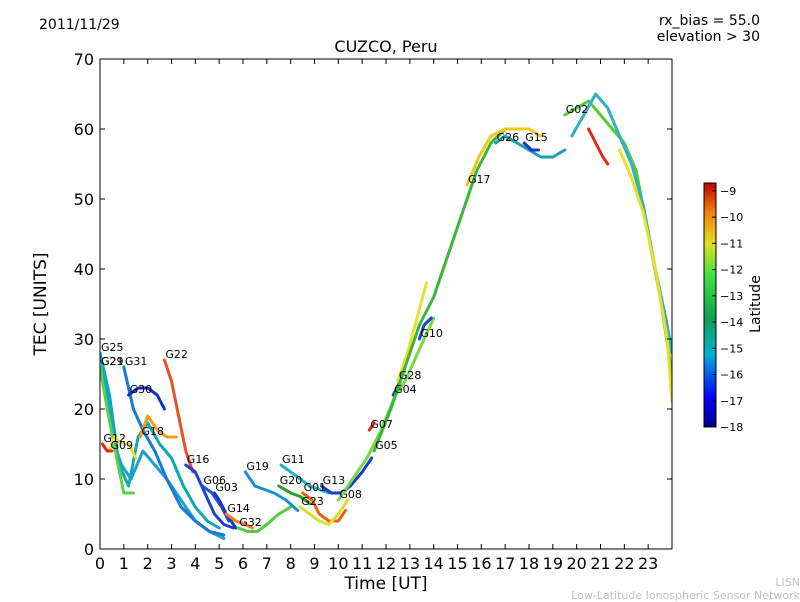 This screenshot has width=800, height=602. Describe the element at coordinates (141, 389) in the screenshot. I see `series-label-g30: G30` at that location.